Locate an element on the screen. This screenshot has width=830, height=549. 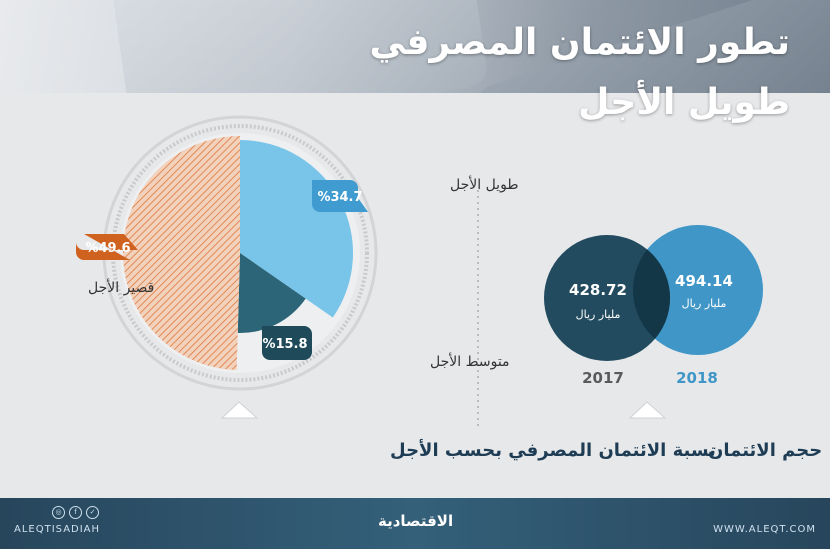
badge-short-text: %49.6 is located at coordinates (107, 248).